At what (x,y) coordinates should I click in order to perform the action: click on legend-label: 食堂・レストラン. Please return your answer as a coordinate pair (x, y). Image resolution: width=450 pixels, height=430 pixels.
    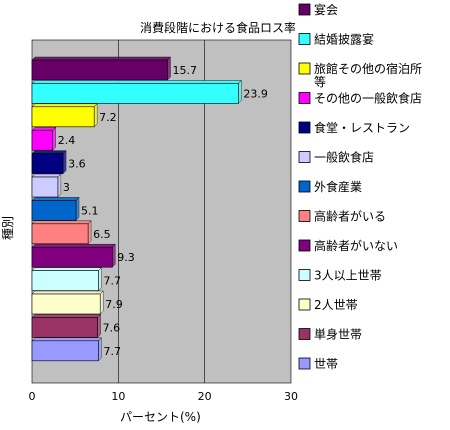
    Looking at the image, I should click on (362, 127).